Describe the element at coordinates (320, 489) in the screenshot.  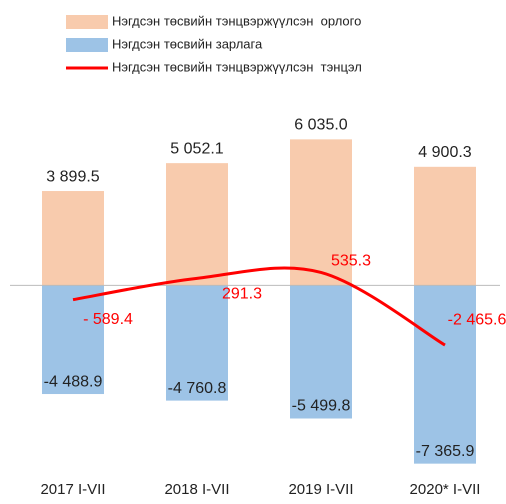
I see `x-tick-label: 2019 I-VII` at that location.